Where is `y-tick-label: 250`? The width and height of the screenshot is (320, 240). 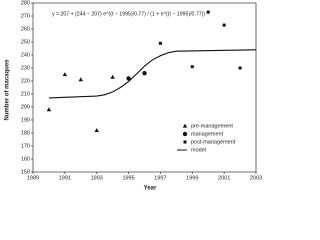 y-tick-label: 250 is located at coordinates (25, 42).